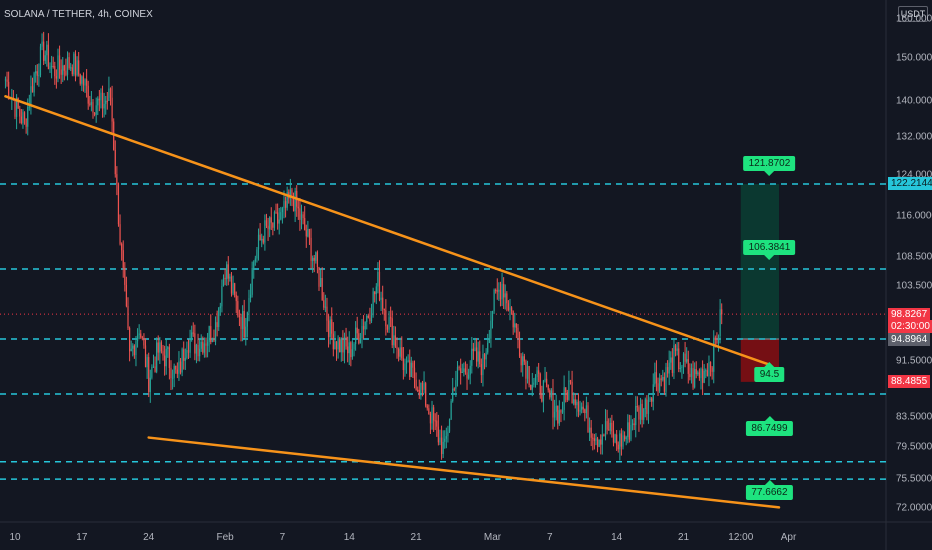 This screenshot has width=932, height=550. Describe the element at coordinates (769, 426) in the screenshot. I see `price-annotation-label: 86.7499` at that location.